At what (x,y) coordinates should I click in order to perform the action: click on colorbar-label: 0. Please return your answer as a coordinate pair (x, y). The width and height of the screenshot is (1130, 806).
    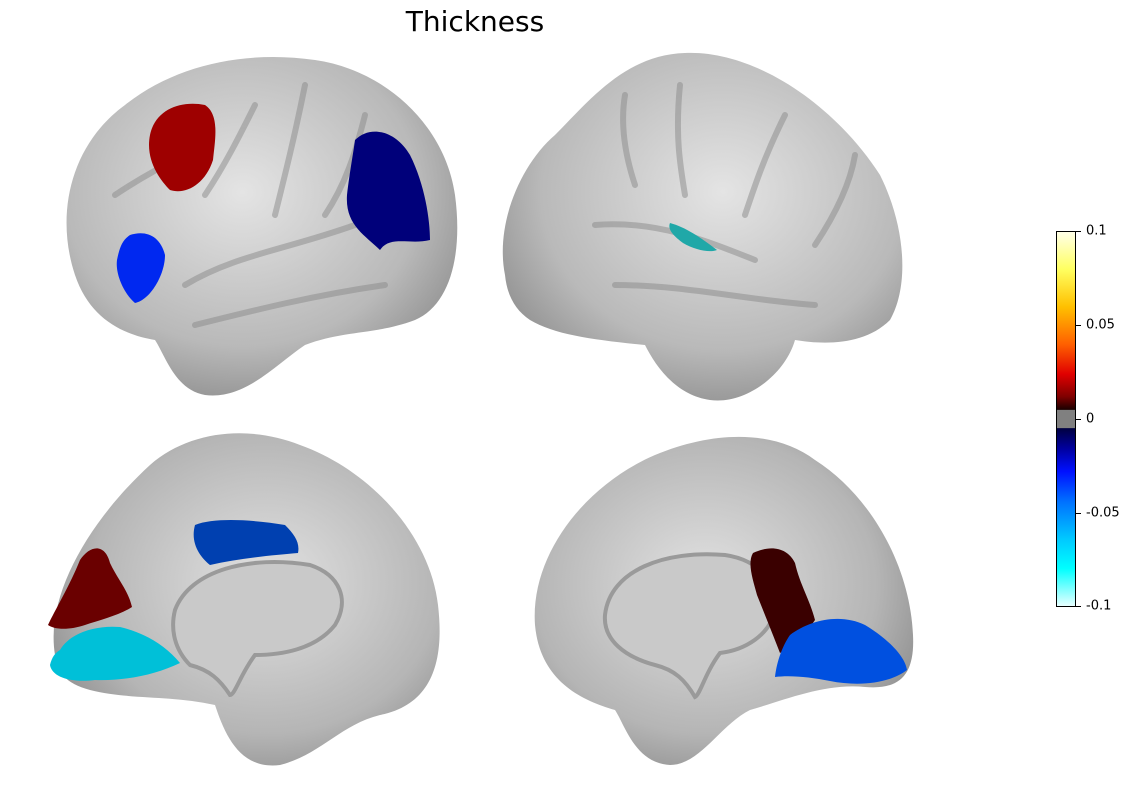
    Looking at the image, I should click on (1090, 419).